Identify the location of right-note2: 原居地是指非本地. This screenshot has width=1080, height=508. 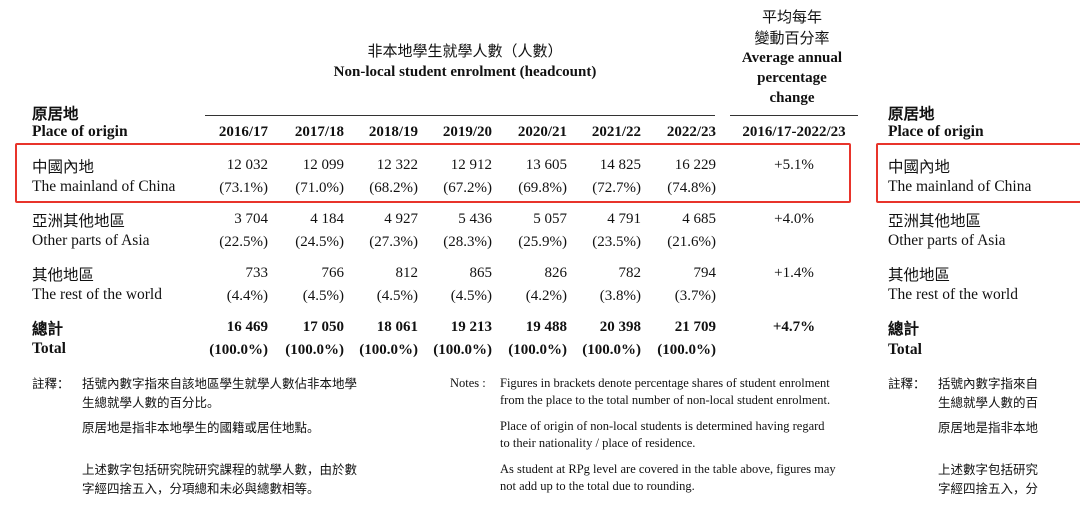
(988, 428).